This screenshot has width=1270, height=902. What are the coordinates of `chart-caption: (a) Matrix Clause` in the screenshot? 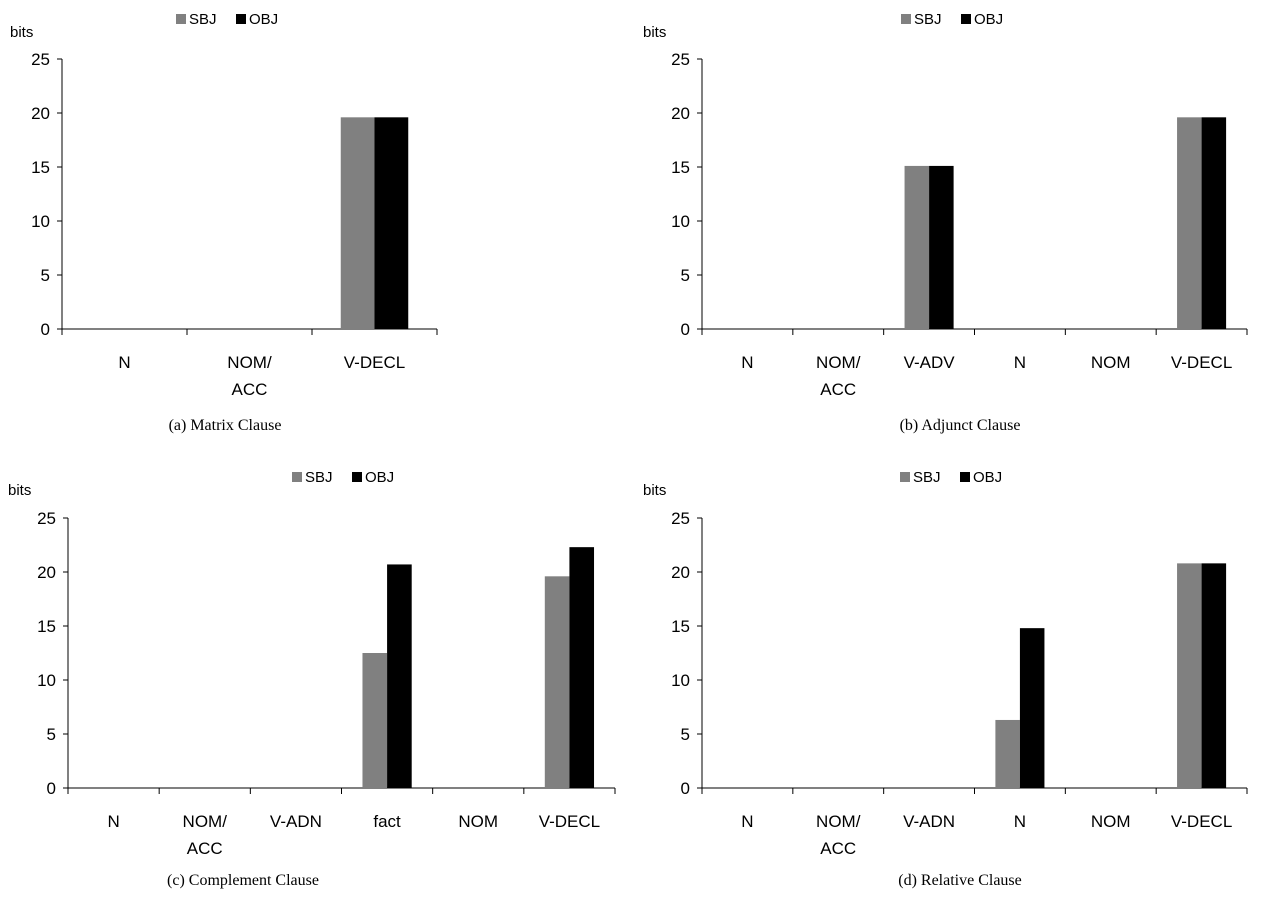 It's located at (225, 425).